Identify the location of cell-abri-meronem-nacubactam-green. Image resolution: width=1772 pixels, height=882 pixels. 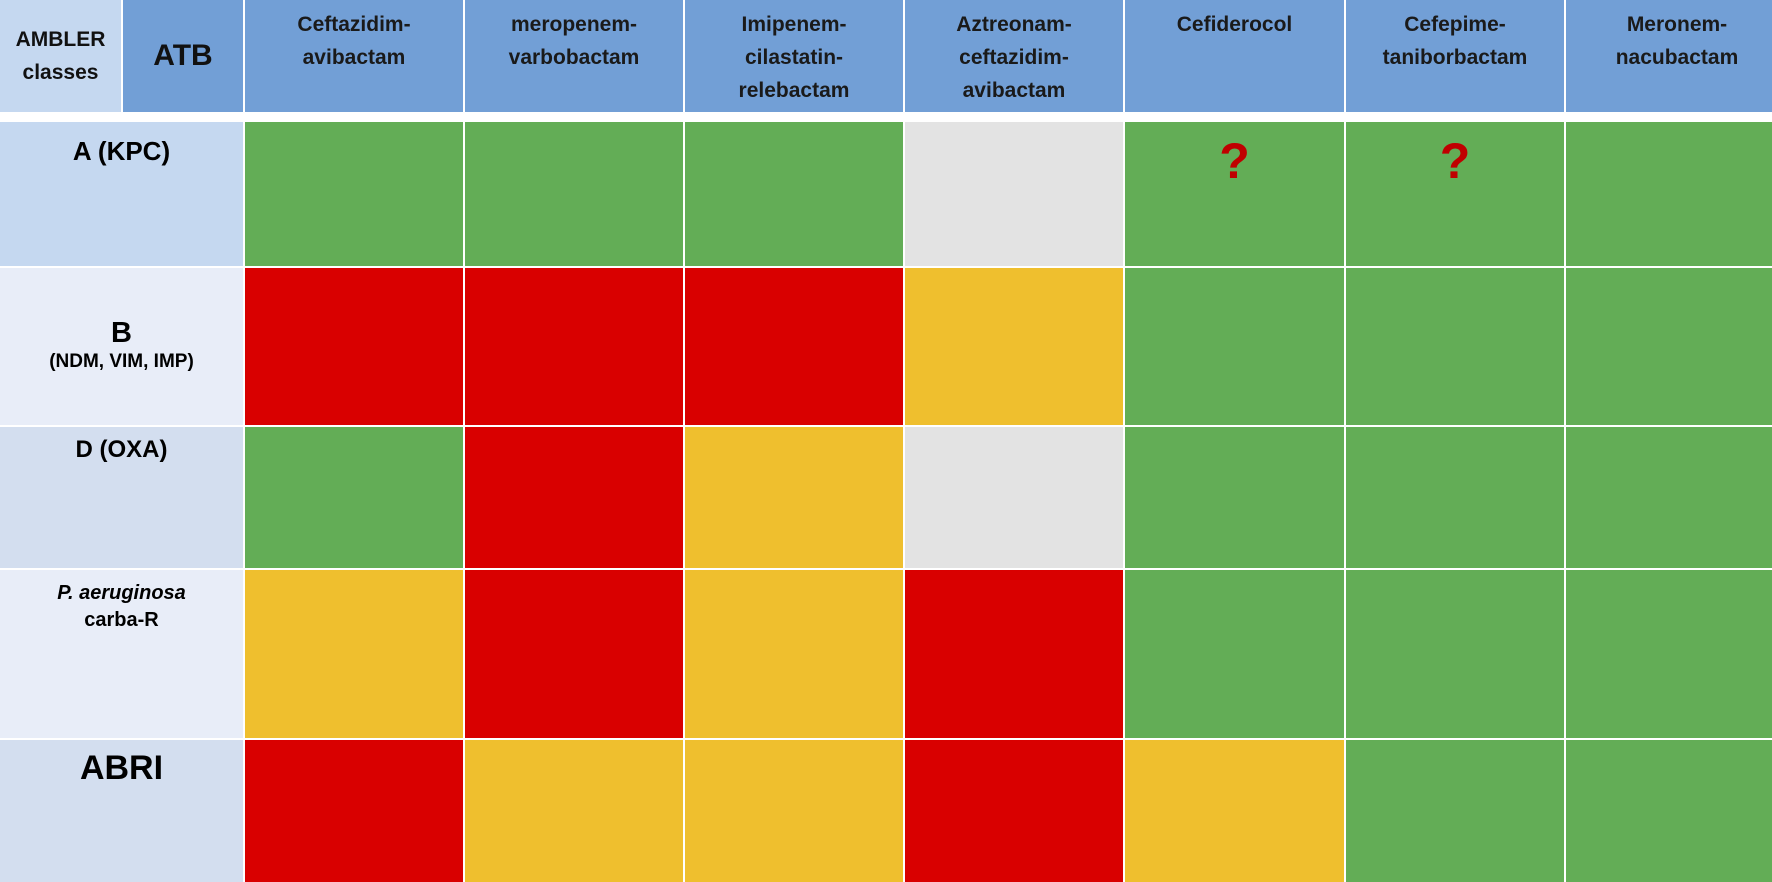
(1669, 811).